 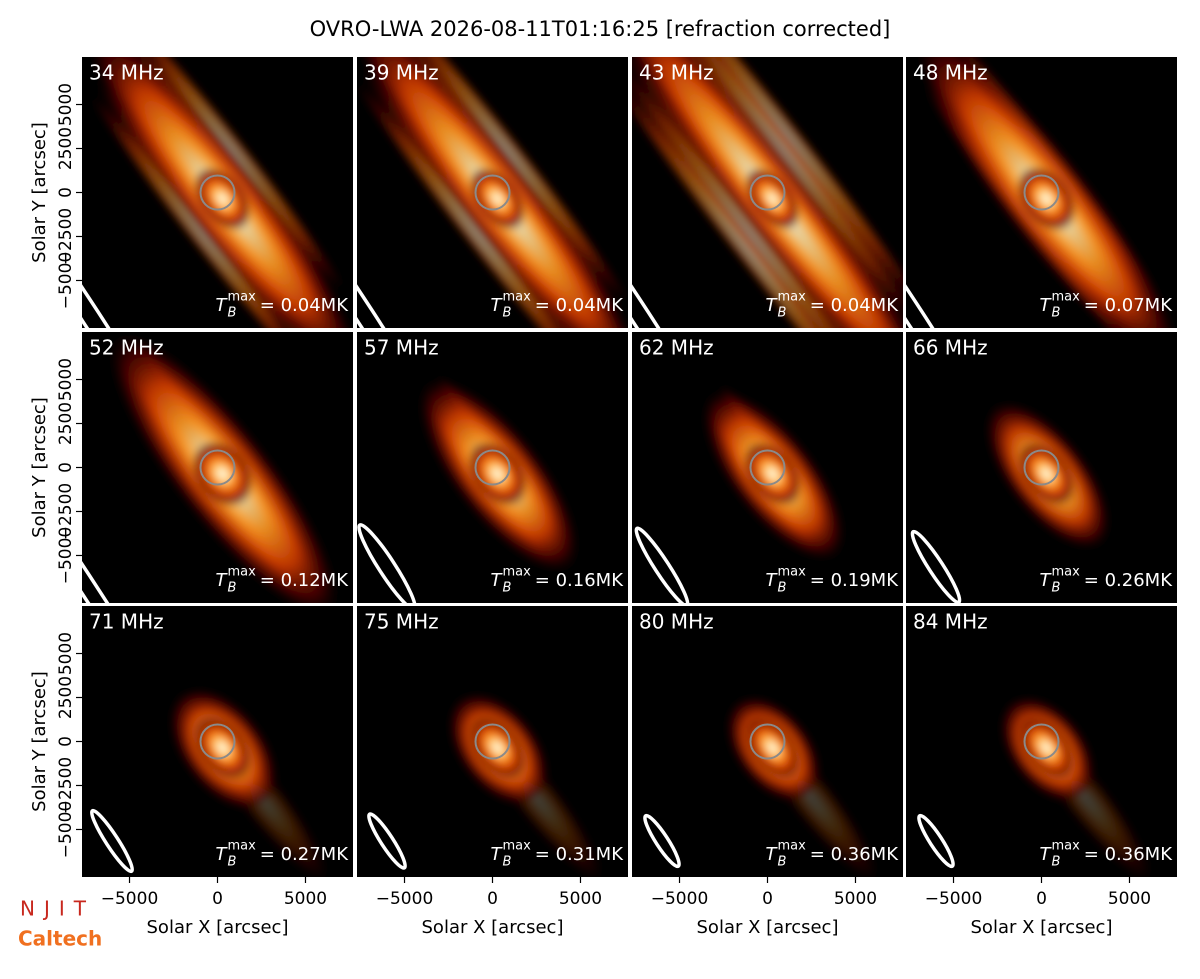 I want to click on frequency-label: 39 MHz, so click(x=401, y=73).